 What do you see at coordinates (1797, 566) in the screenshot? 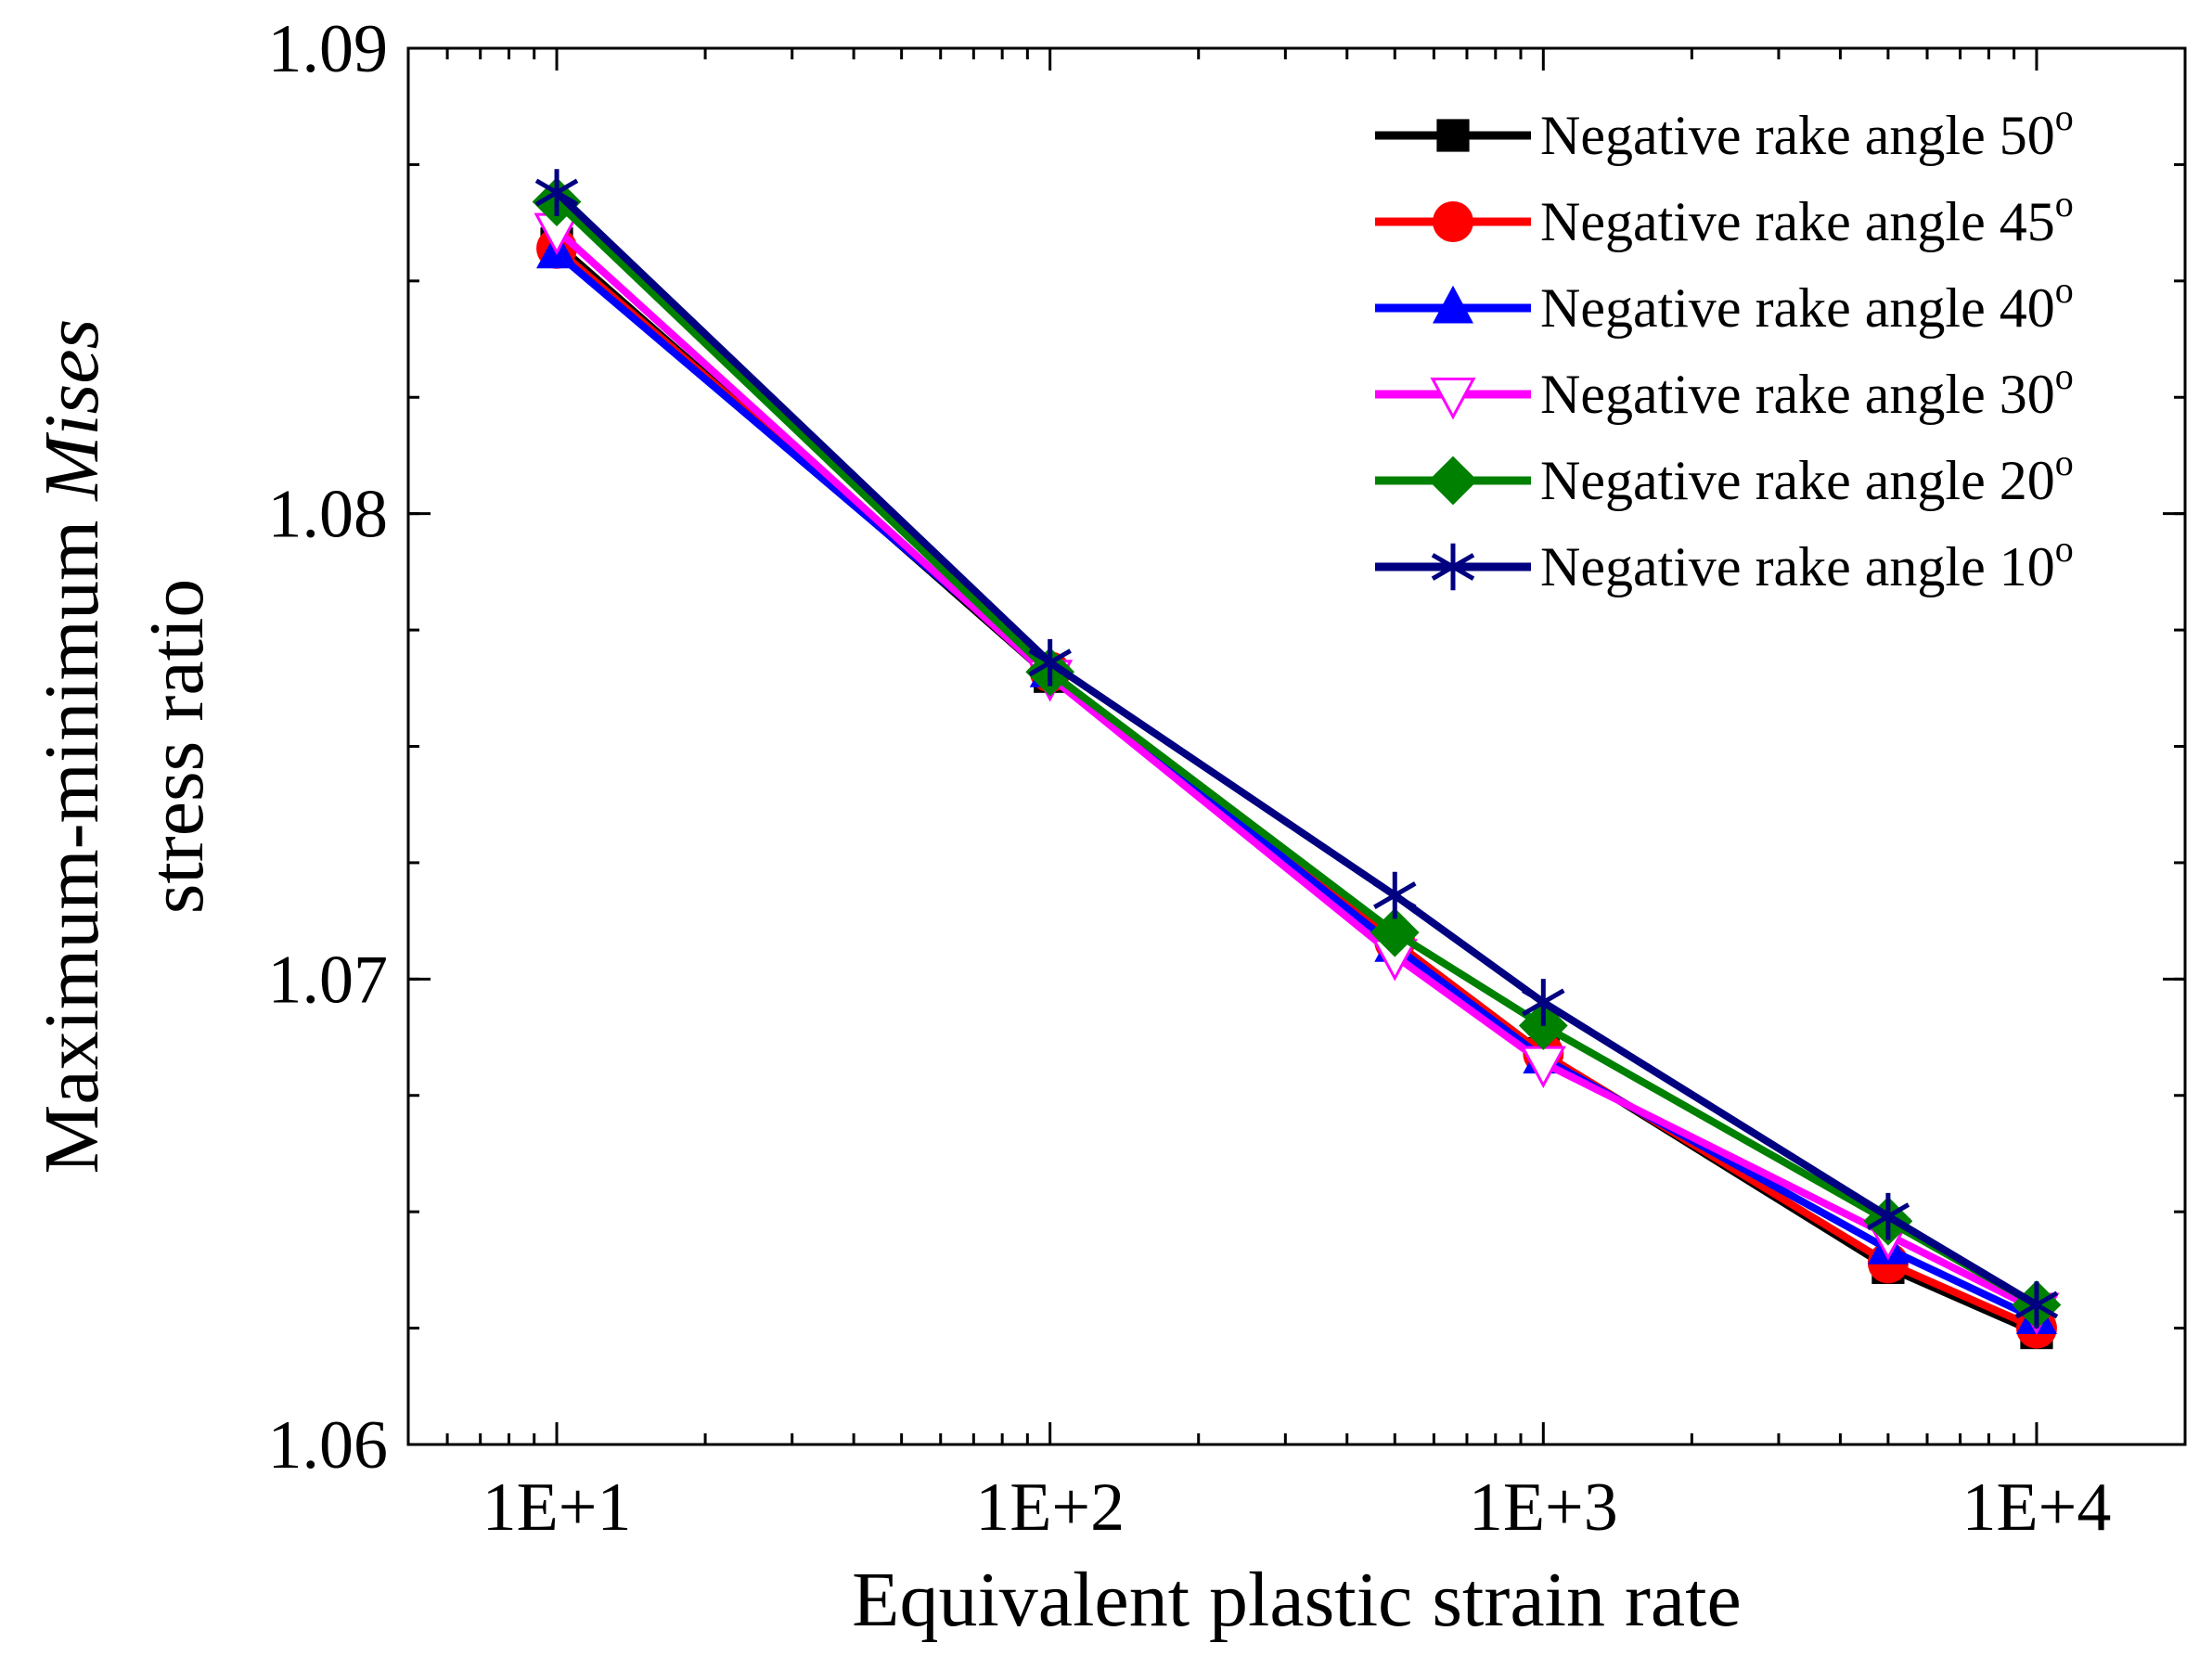
I see `legend-label-text: Negative rake angle 10` at bounding box center [1797, 566].